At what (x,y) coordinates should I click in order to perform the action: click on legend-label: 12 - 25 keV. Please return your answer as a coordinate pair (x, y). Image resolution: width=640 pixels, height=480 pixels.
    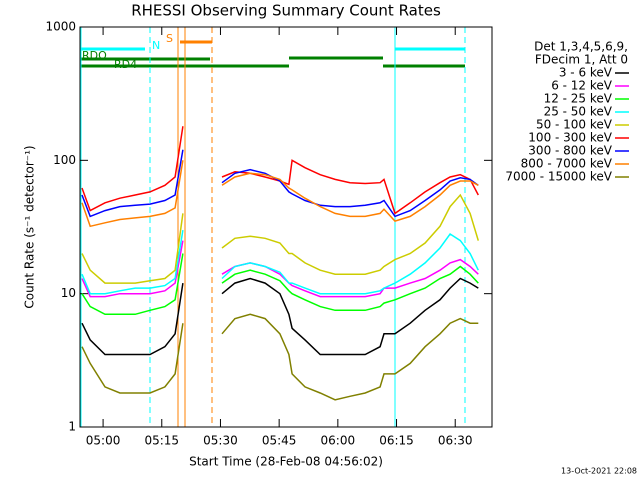
    Looking at the image, I should click on (578, 99).